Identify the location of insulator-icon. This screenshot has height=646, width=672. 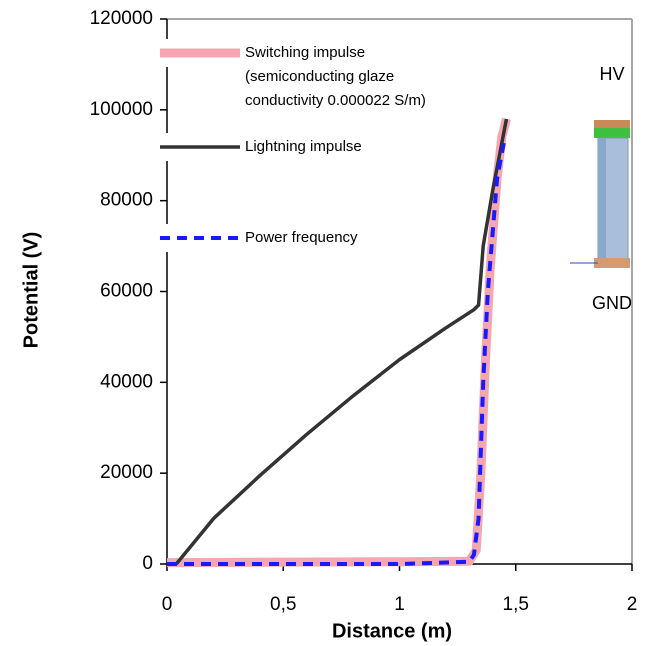
(600, 194).